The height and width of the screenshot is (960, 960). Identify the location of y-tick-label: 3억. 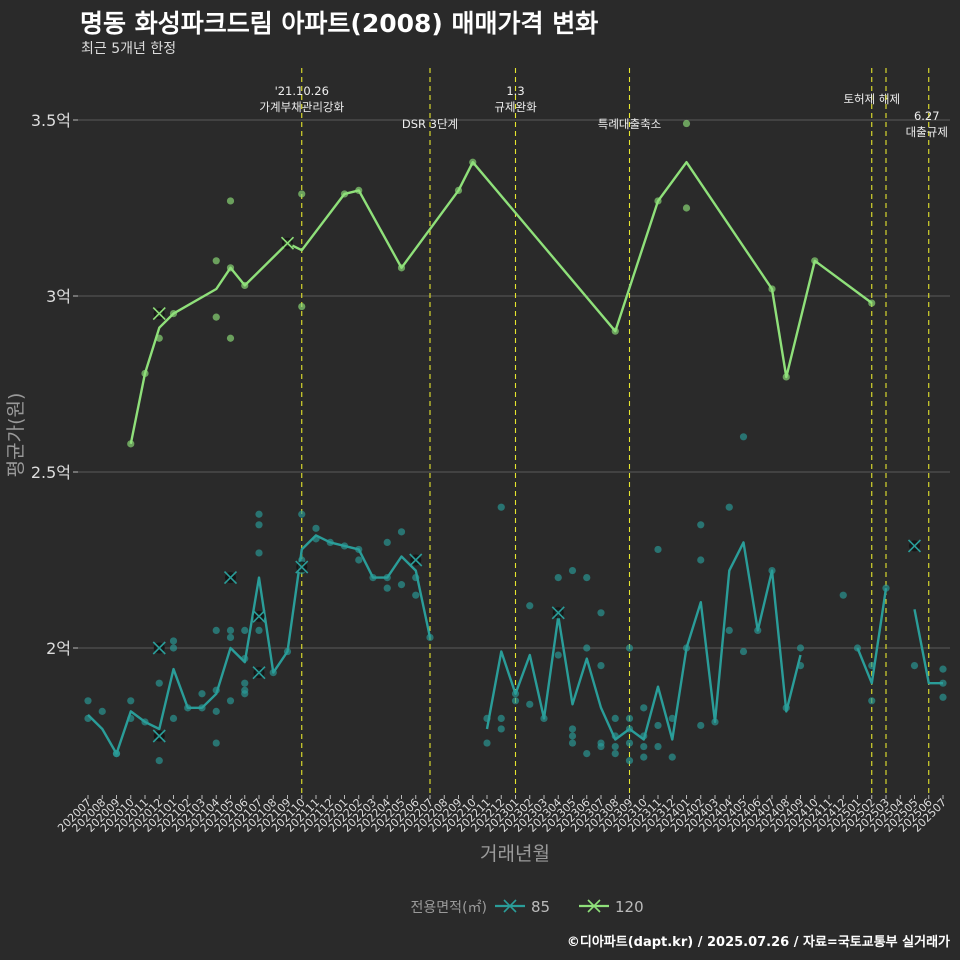
(58, 296).